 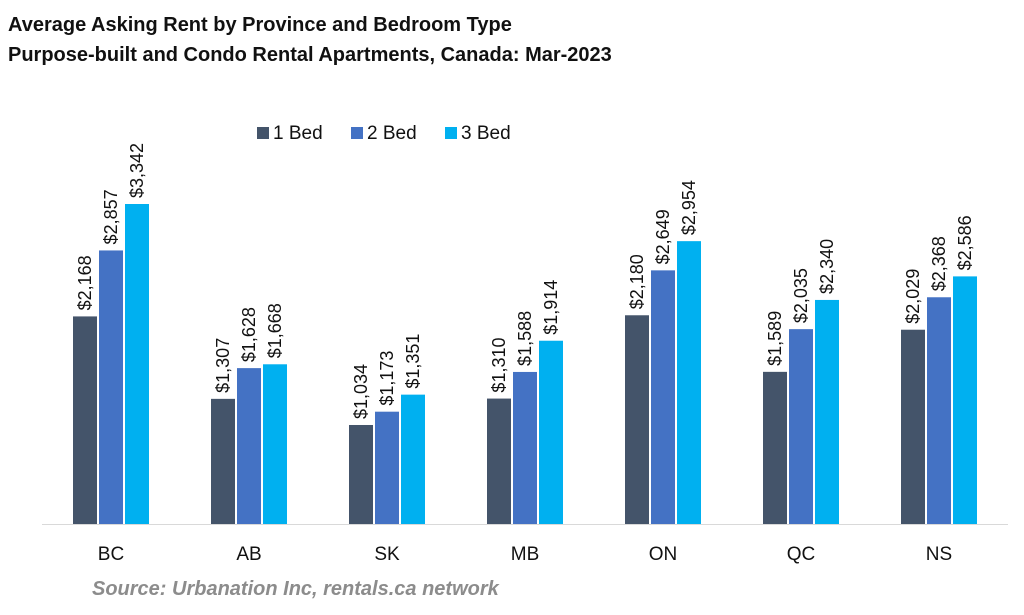 I want to click on x-tick-label: QC, so click(x=801, y=554).